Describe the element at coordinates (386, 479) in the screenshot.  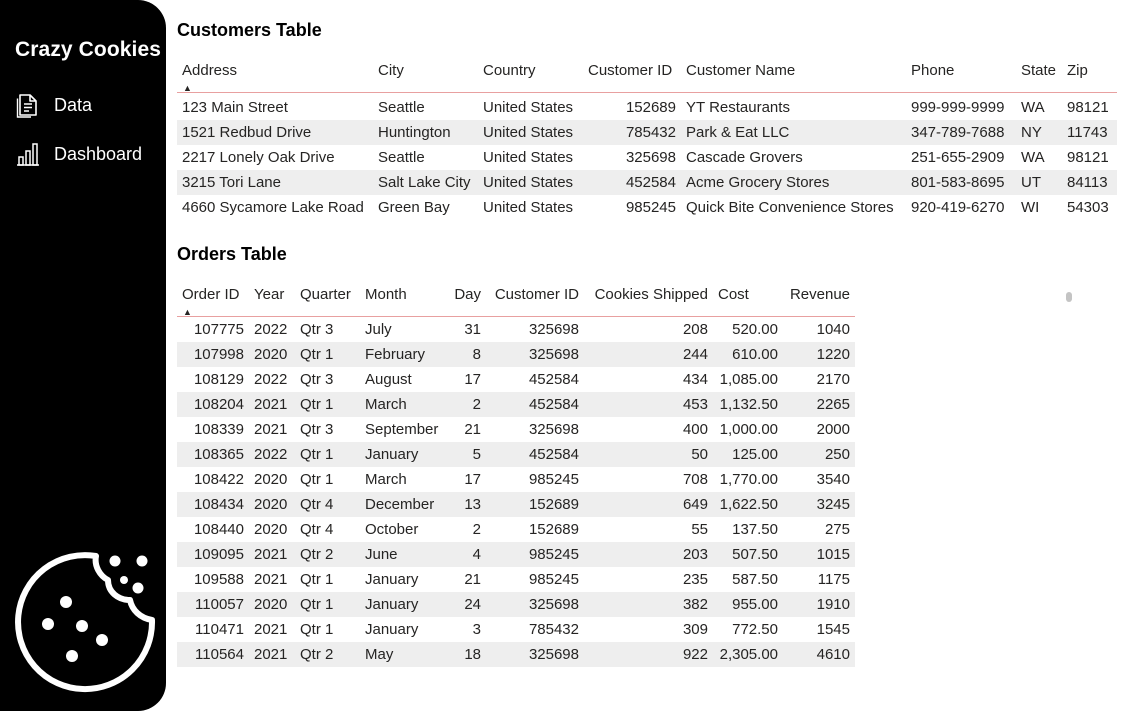
I see `table-cell: March` at that location.